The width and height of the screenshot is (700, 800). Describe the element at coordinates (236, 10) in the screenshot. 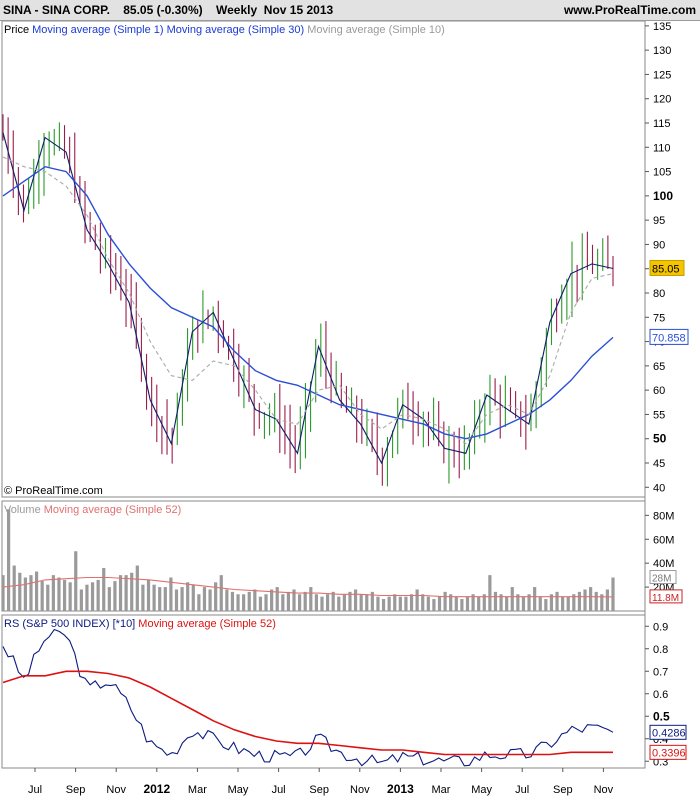

I see `period-label: Weekly` at that location.